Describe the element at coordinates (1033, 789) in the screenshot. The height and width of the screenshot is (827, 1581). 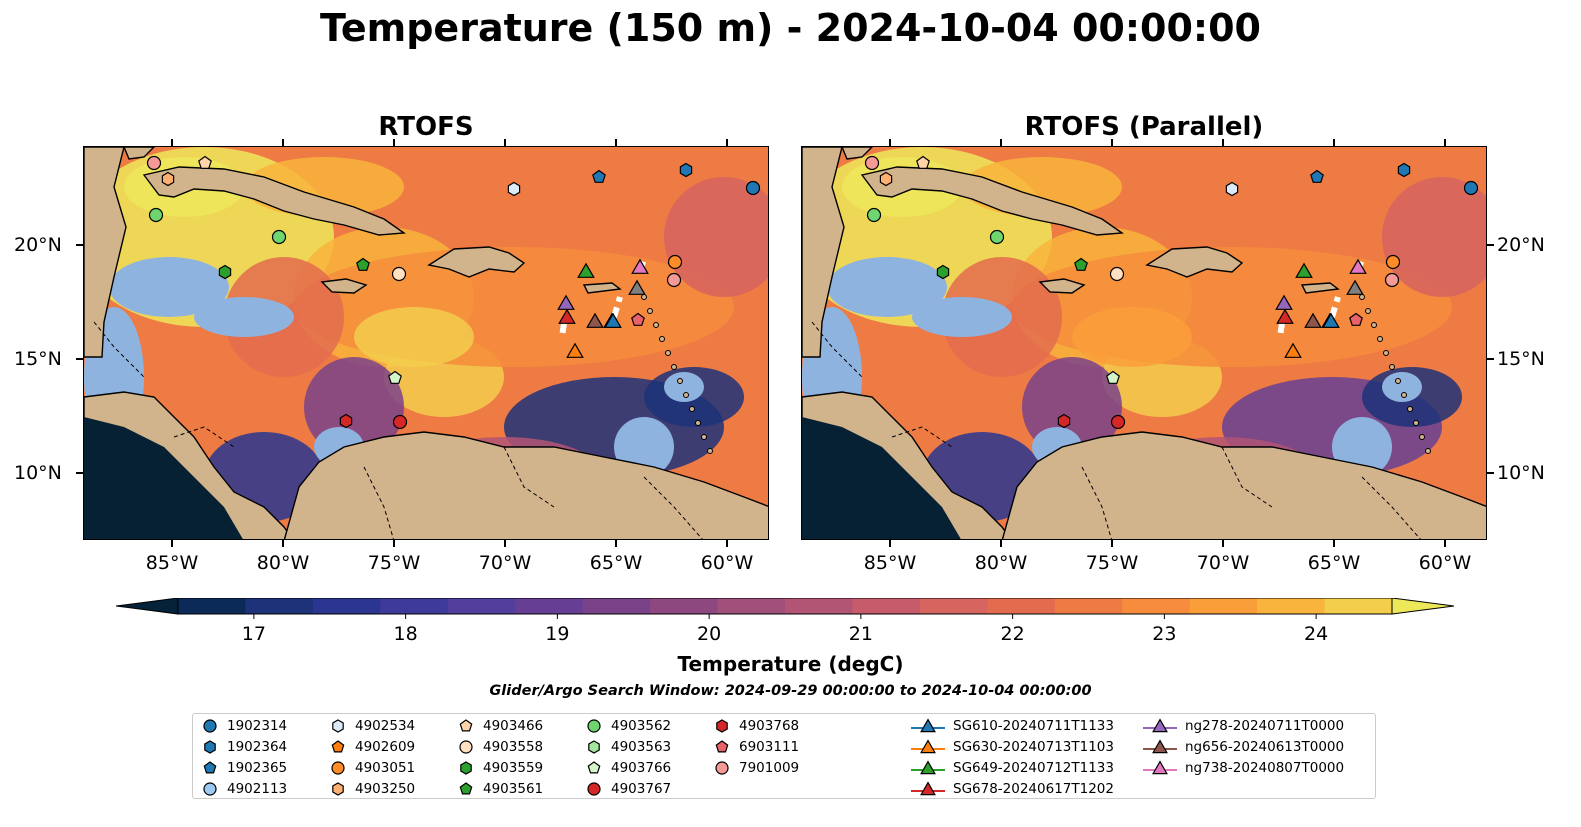
I see `legend-label: SG678-20240617T1202` at that location.